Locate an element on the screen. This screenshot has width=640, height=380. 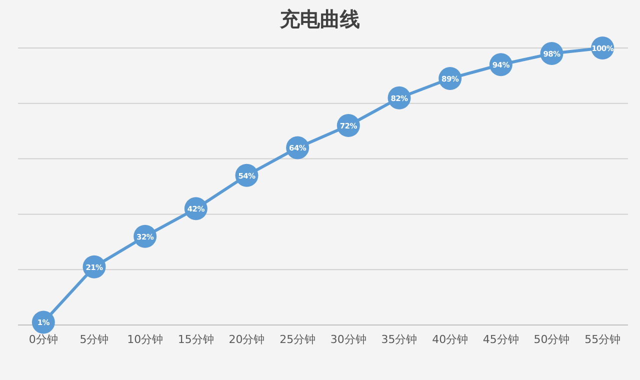
x-tick-label: 45分钟 is located at coordinates (500, 339).